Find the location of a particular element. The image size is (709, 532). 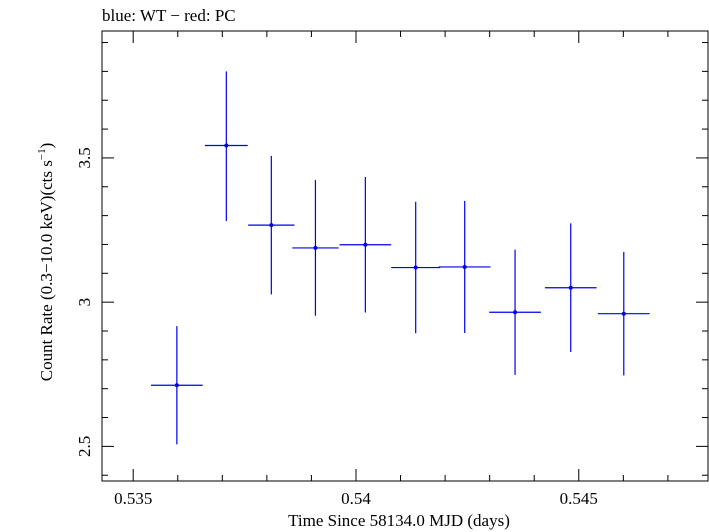

chart-title: blue: WT − red: PC is located at coordinates (169, 15).